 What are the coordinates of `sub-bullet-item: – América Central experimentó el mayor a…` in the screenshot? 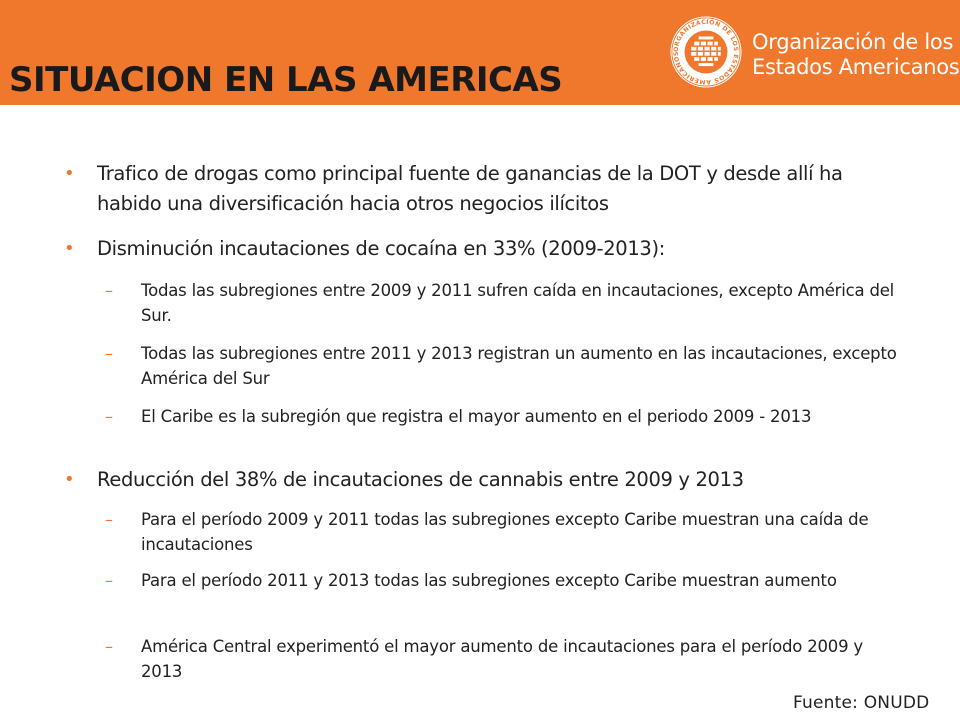 It's located at (503, 659).